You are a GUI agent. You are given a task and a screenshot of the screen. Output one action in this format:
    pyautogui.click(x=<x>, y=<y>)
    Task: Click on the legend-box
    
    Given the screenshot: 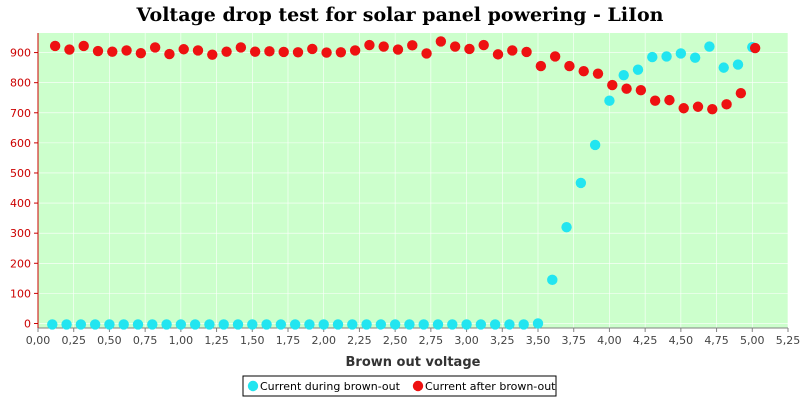 What is the action you would take?
    pyautogui.click(x=399, y=386)
    